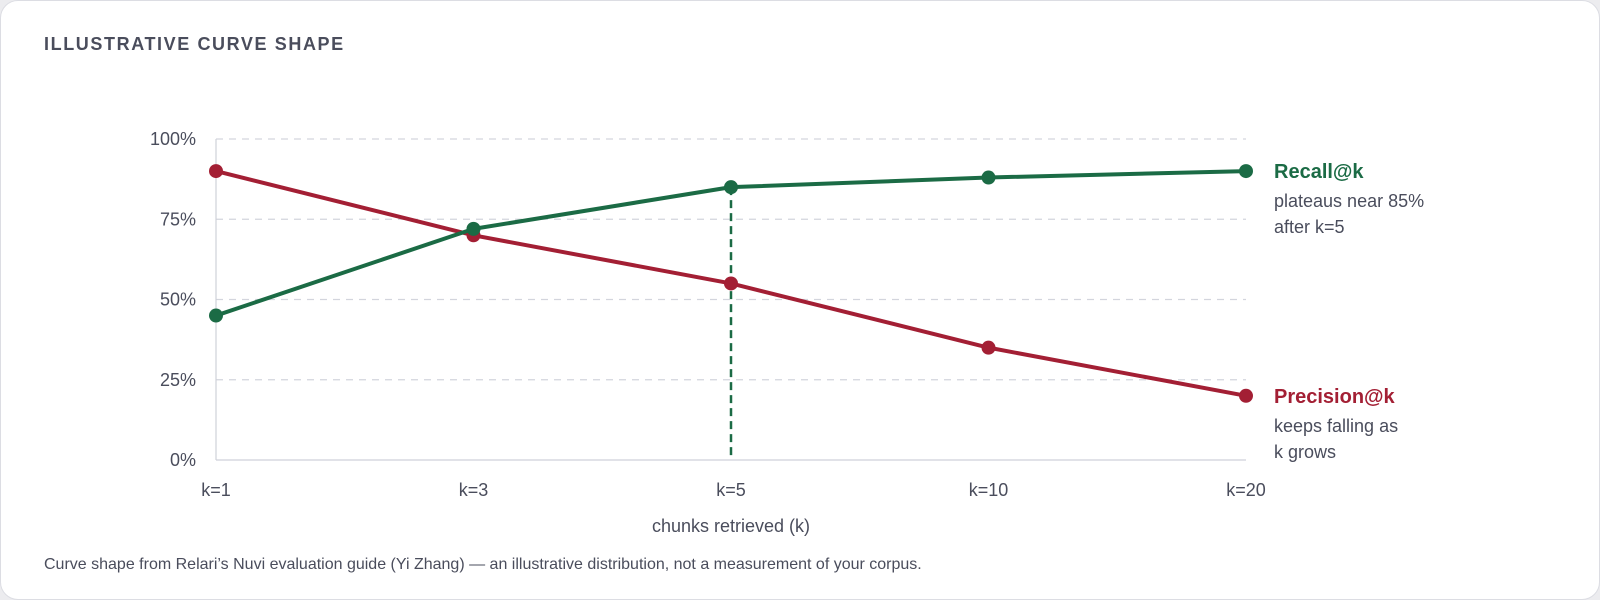 The width and height of the screenshot is (1600, 600). I want to click on x-tick-label: k=20, so click(1246, 490).